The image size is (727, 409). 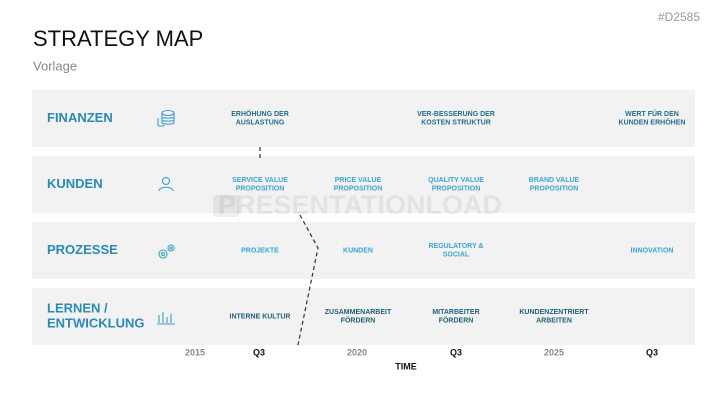 What do you see at coordinates (166, 251) in the screenshot?
I see `gears-icon` at bounding box center [166, 251].